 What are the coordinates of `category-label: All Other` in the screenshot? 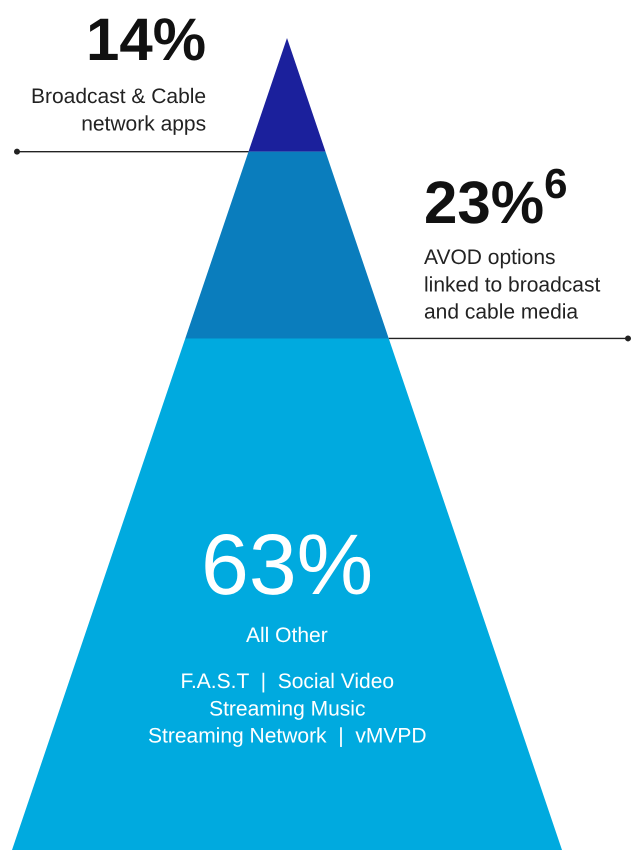 It's located at (287, 635).